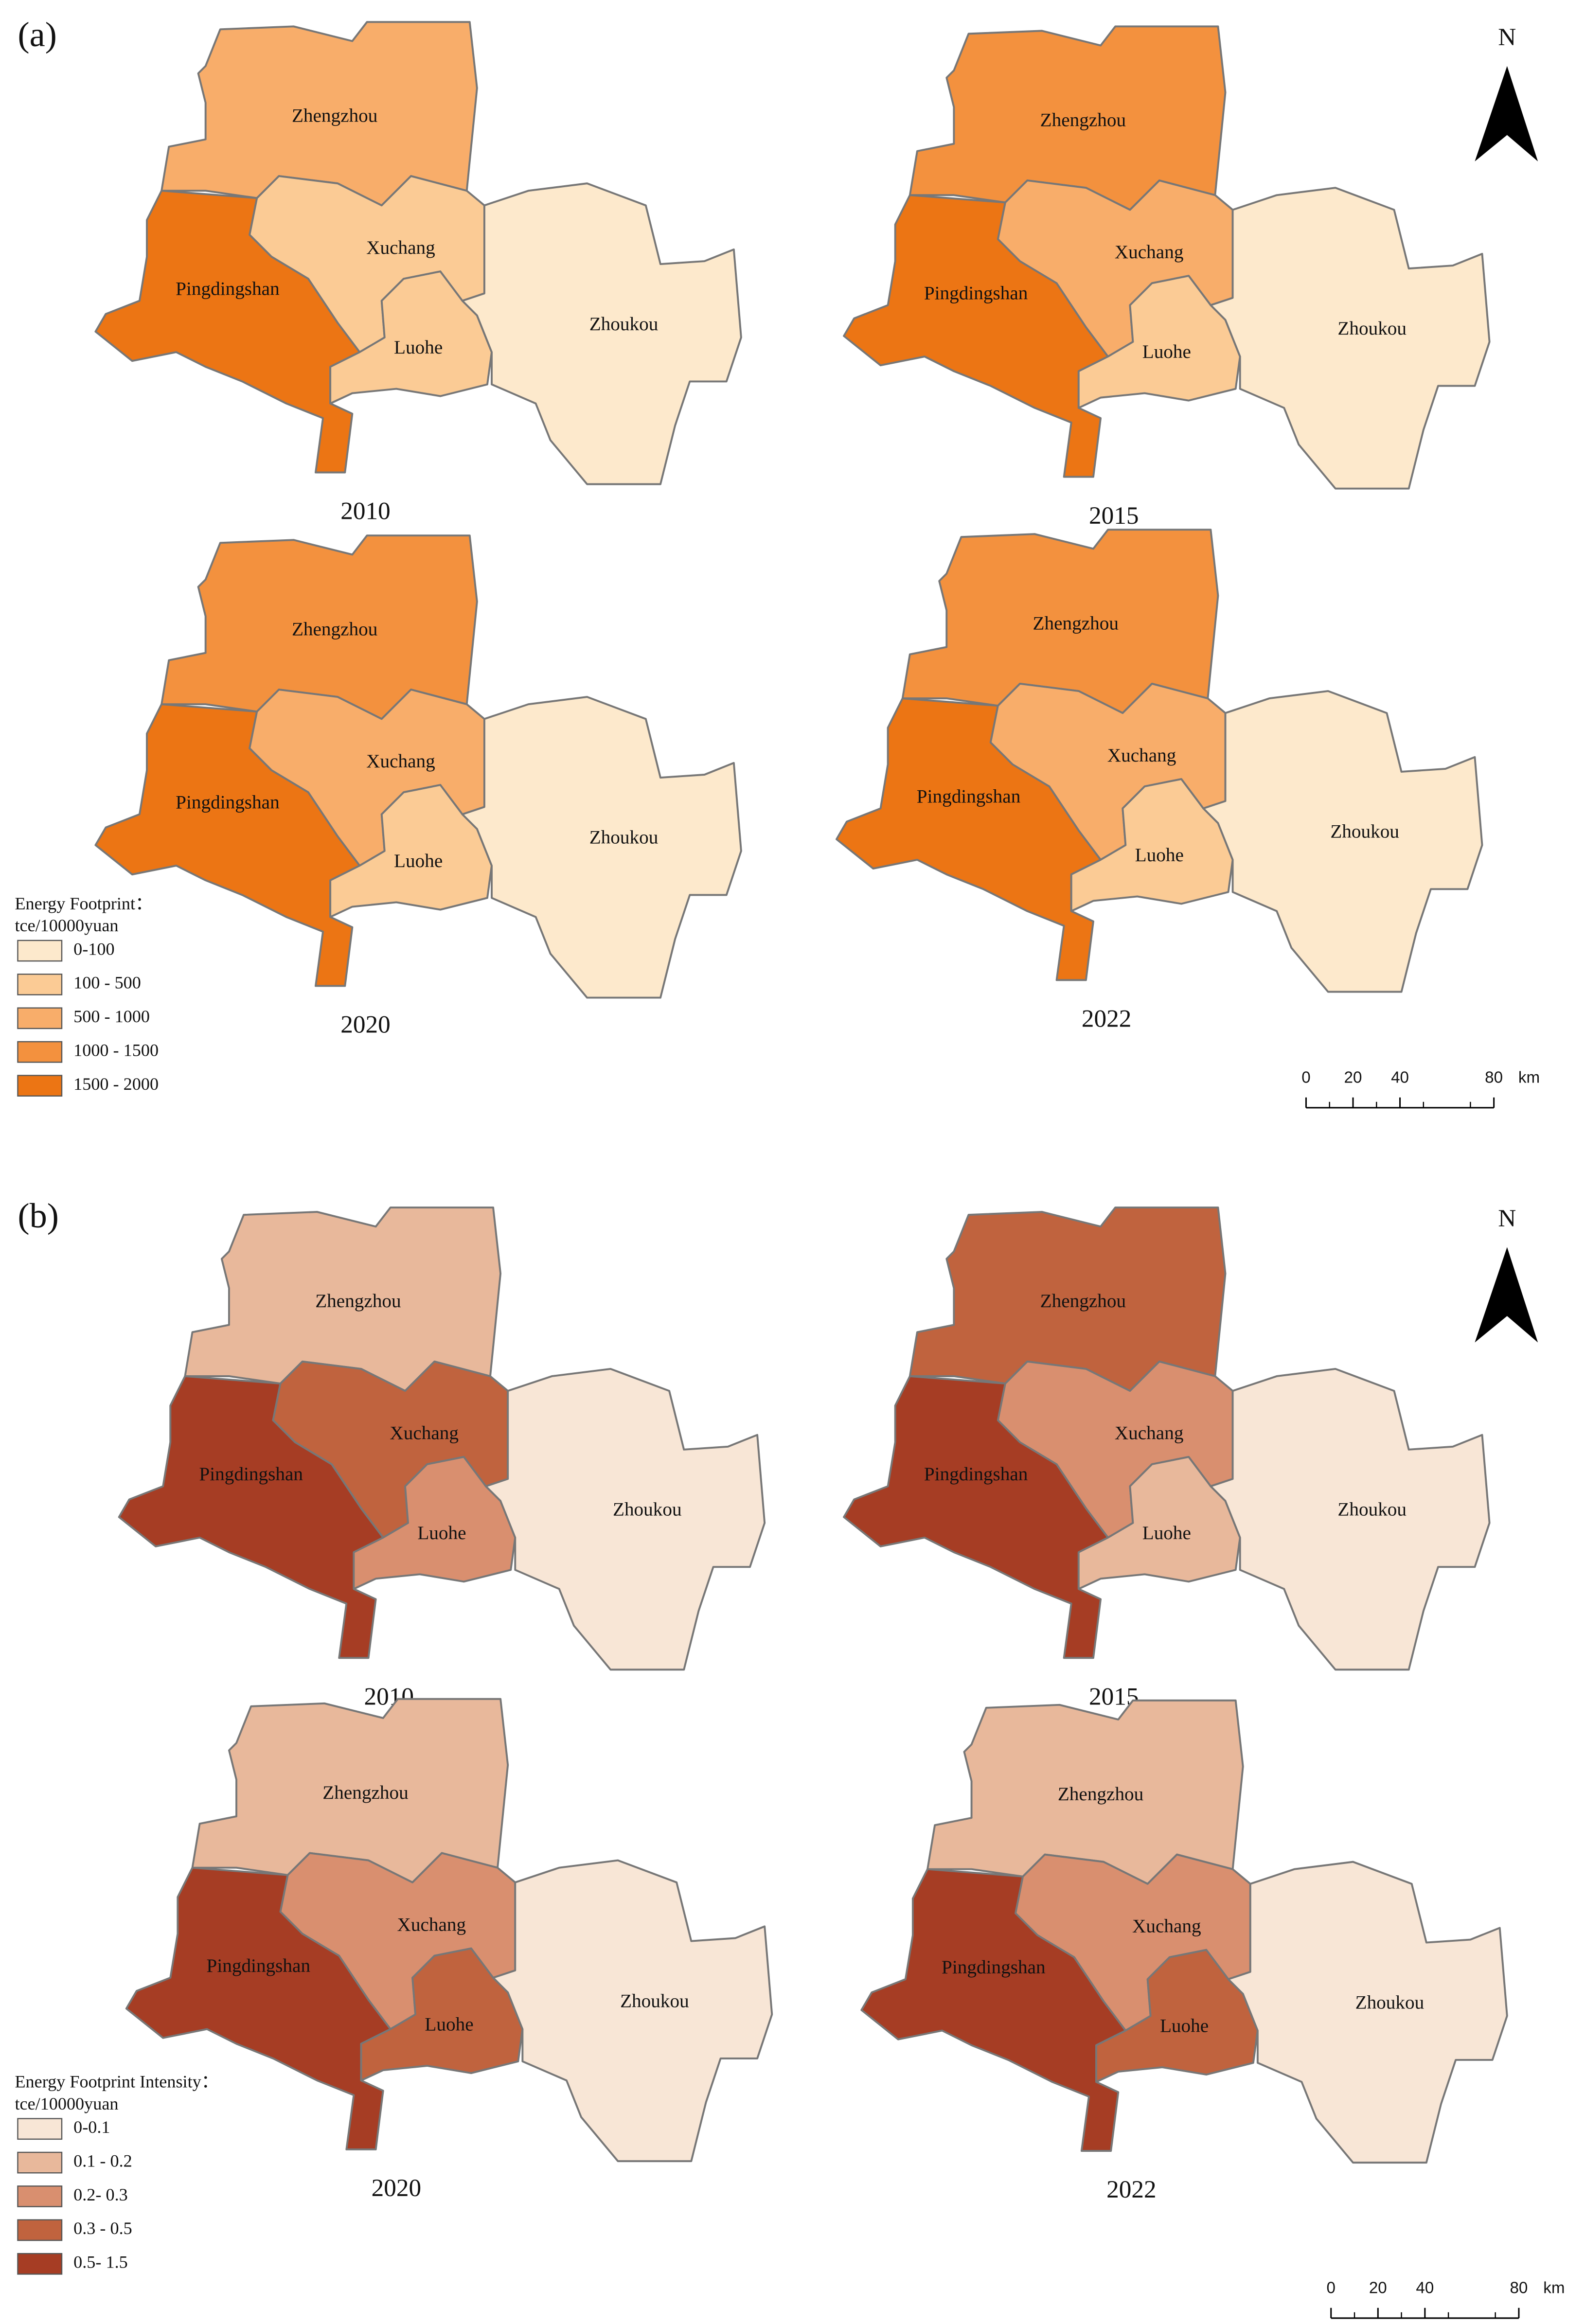  Describe the element at coordinates (93, 948) in the screenshot. I see `legend-label: 0-100` at that location.